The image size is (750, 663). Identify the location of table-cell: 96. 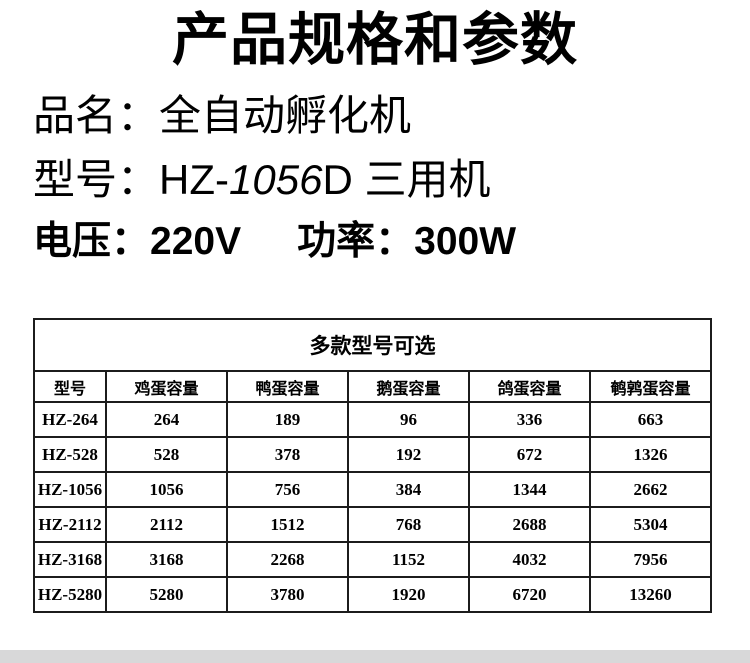
(408, 419).